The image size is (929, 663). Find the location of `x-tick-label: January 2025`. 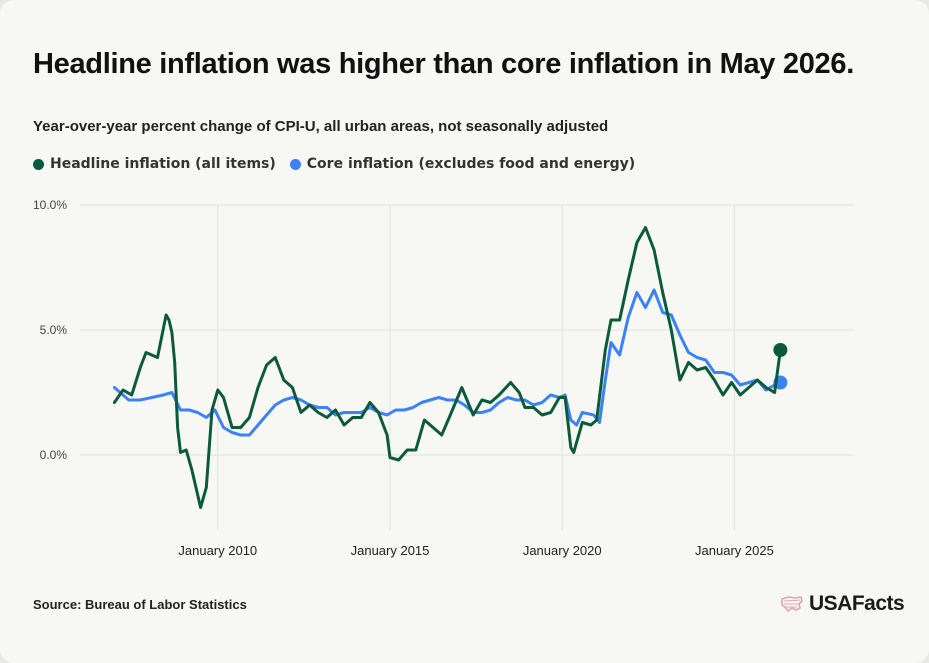

x-tick-label: January 2025 is located at coordinates (734, 550).